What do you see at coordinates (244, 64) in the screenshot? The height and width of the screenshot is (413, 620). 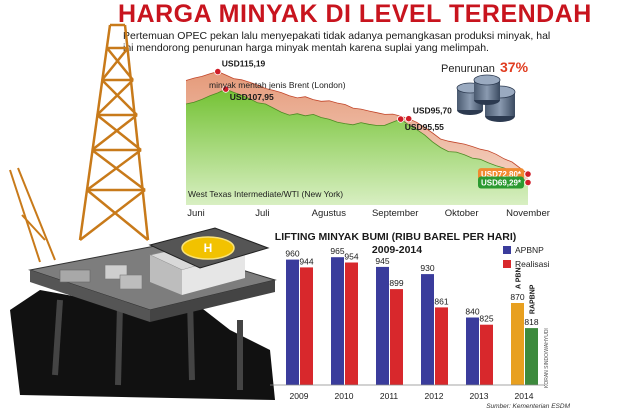 I see `price-annotation: USD115,19` at bounding box center [244, 64].